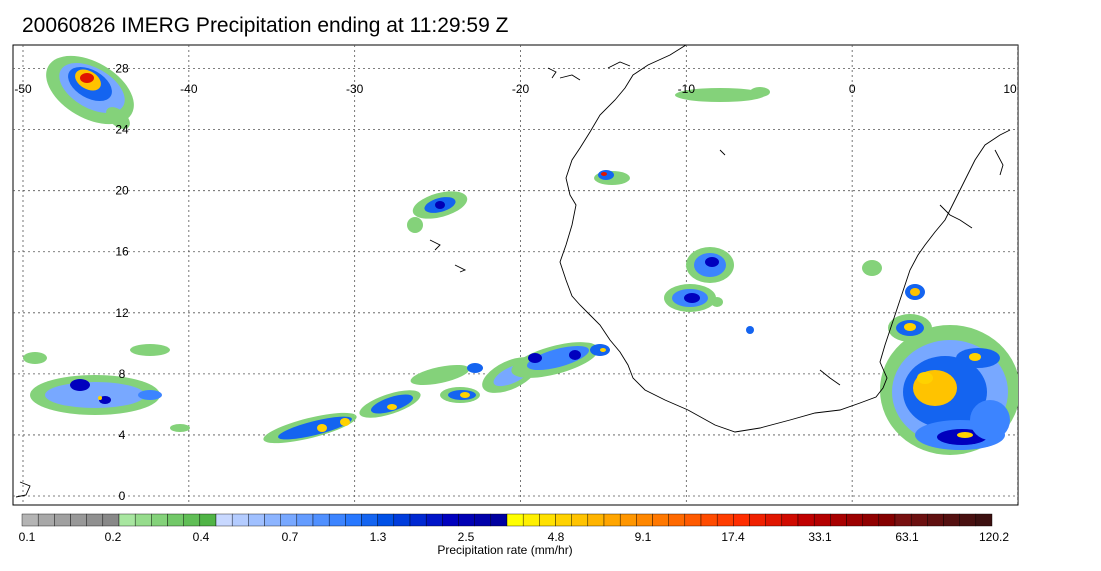  Describe the element at coordinates (521, 89) in the screenshot. I see `lon-tick-label: -20` at that location.